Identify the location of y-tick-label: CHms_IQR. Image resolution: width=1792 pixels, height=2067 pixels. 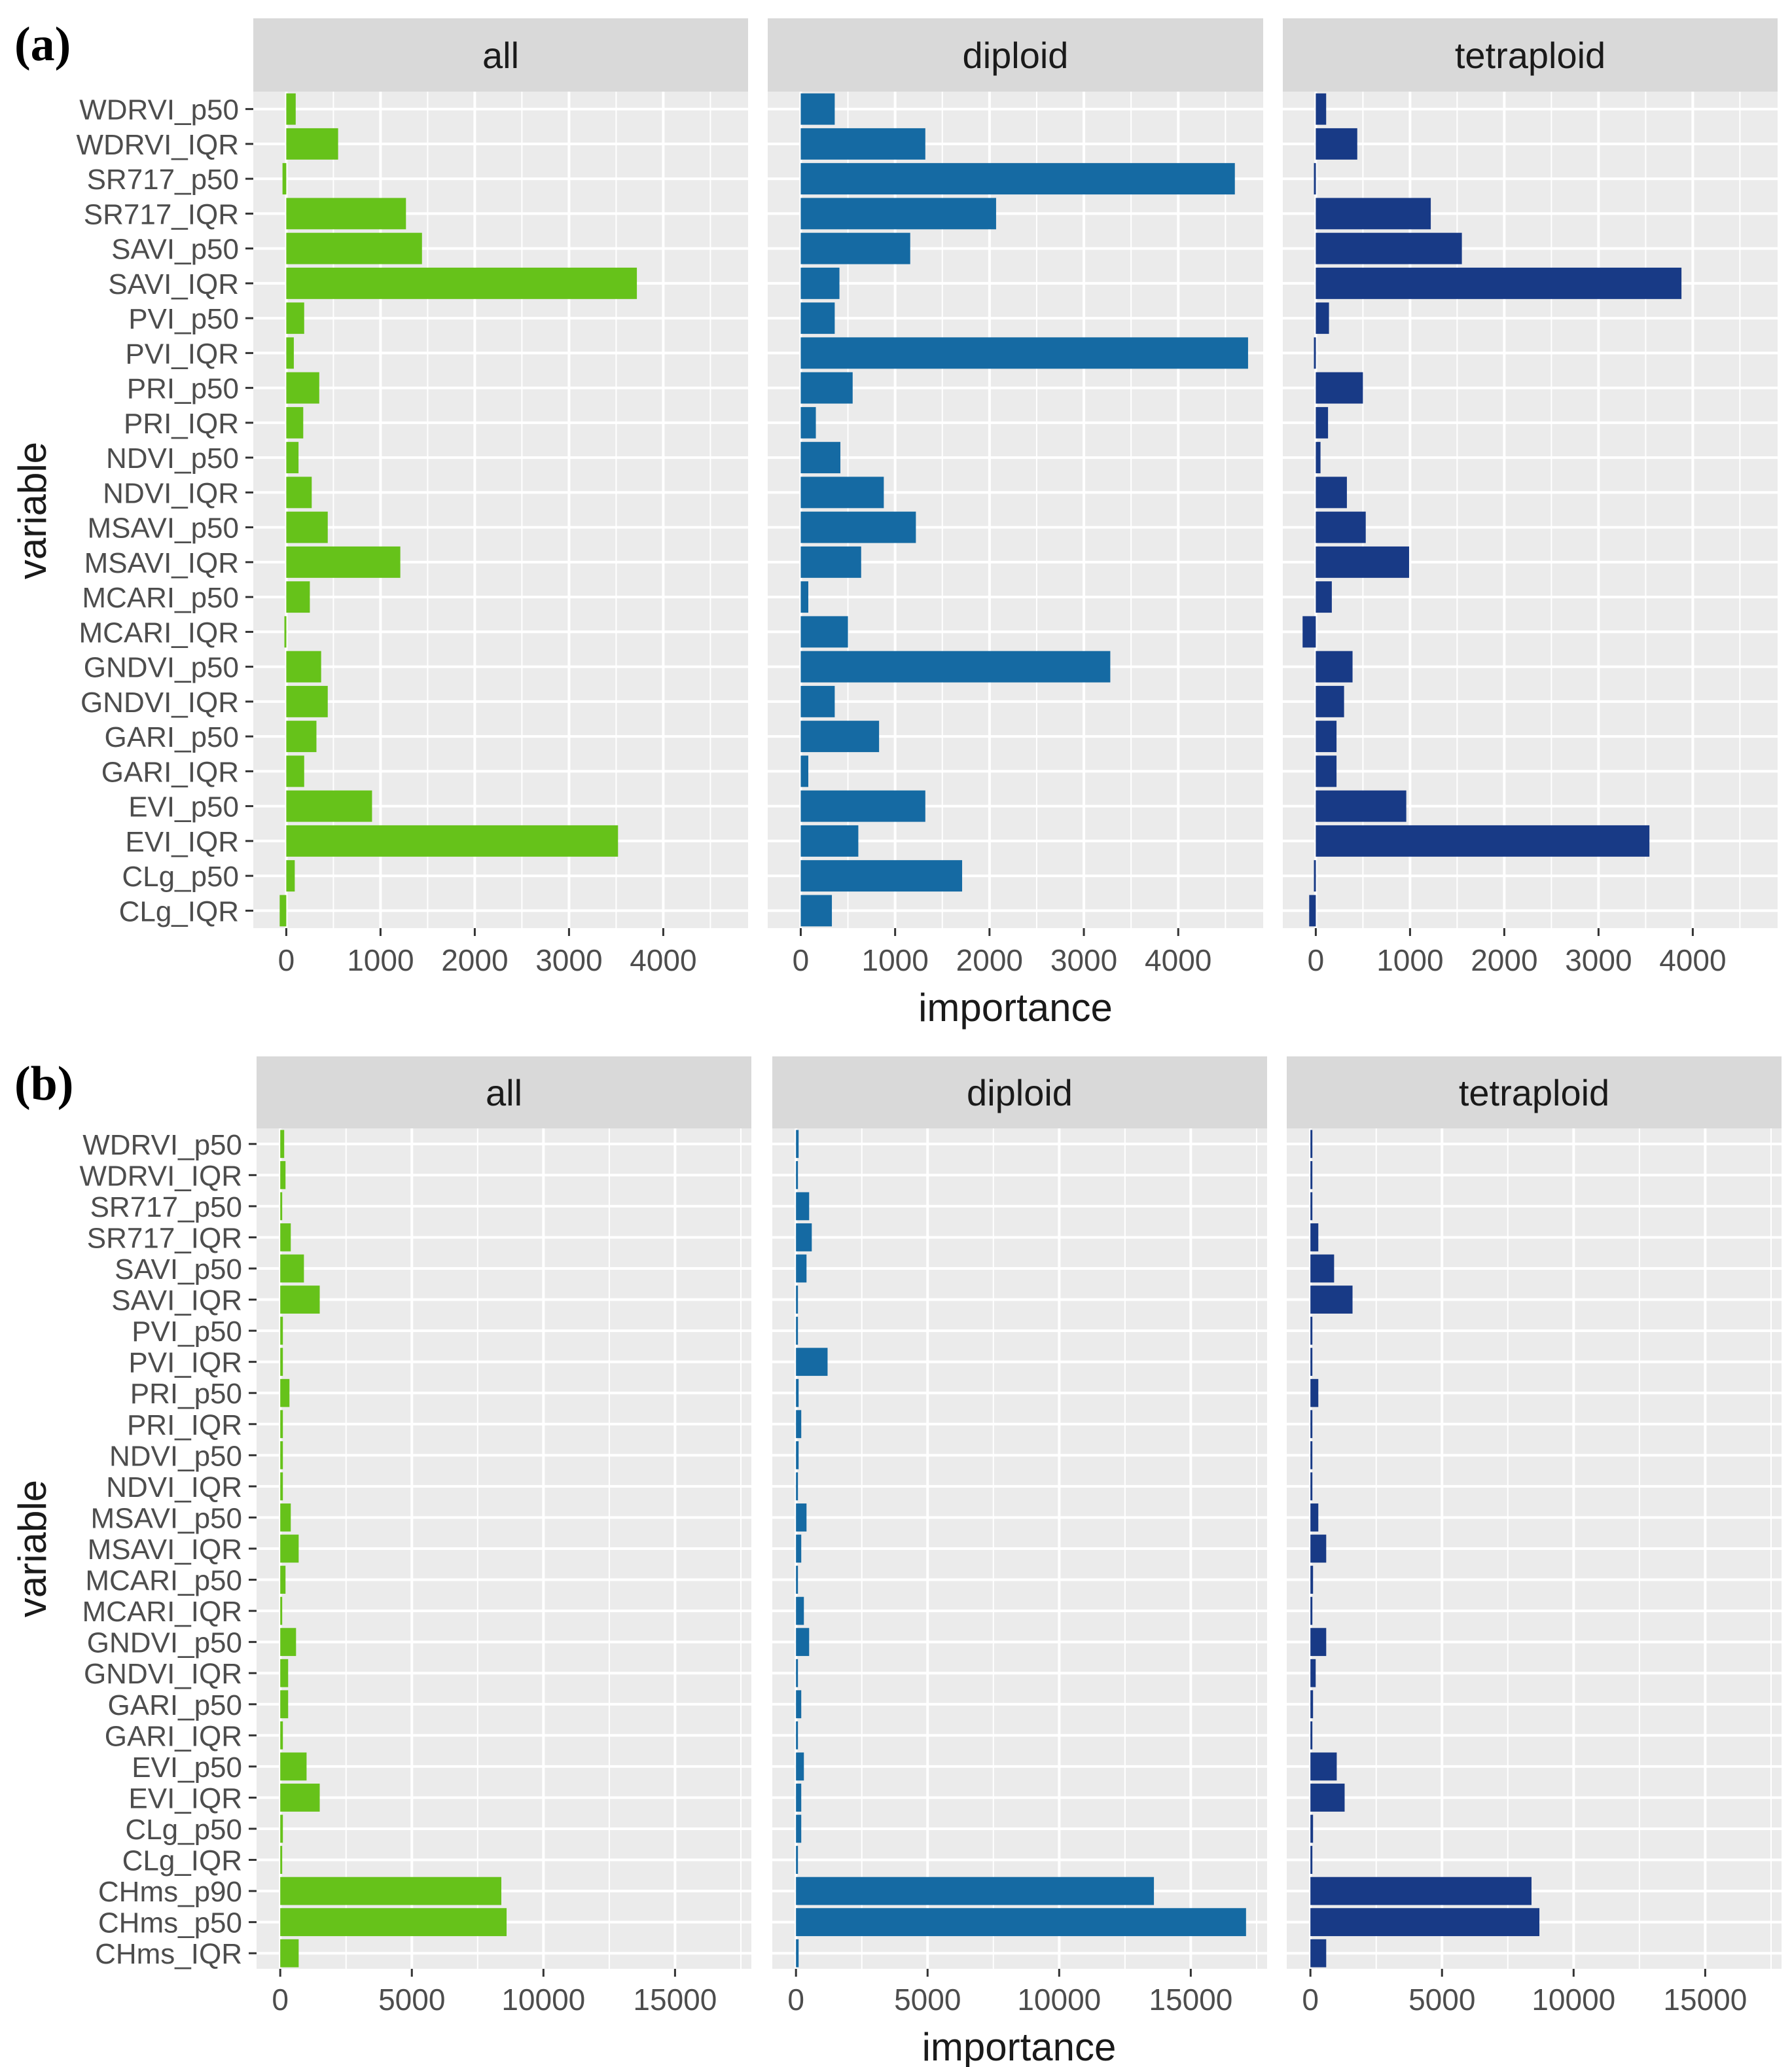
(169, 1954).